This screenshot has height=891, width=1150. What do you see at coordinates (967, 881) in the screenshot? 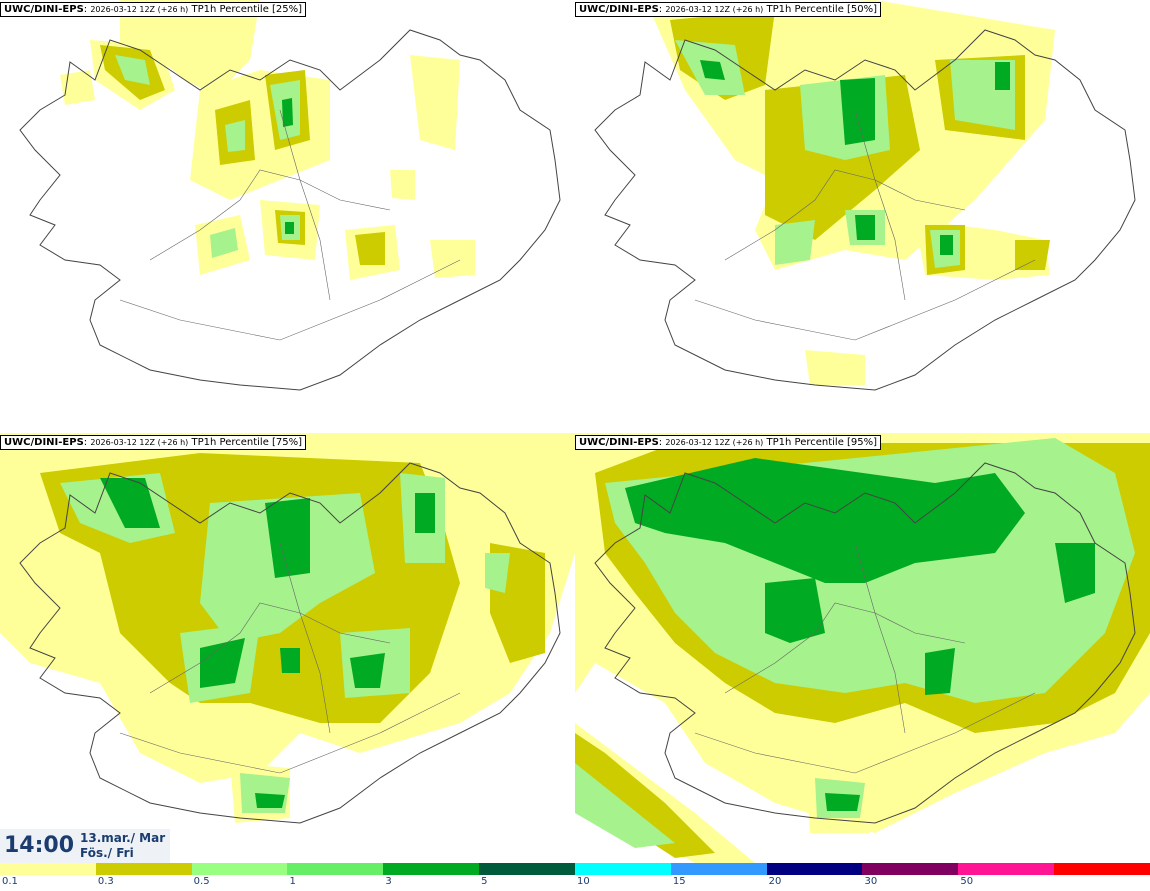
I see `colorbar-tick-label: 50` at bounding box center [967, 881].